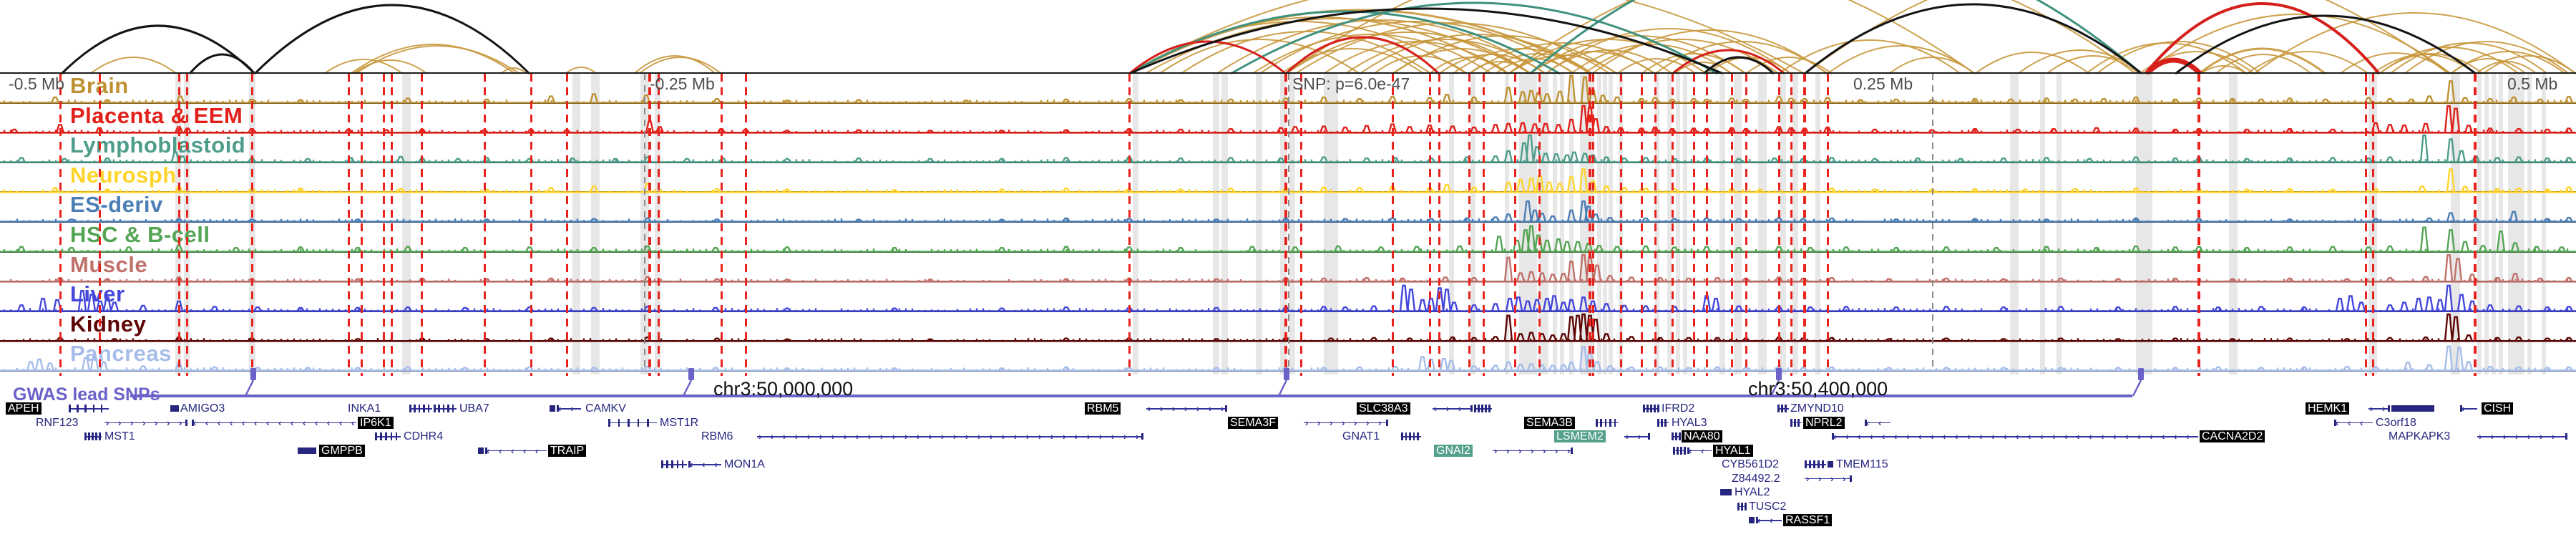  I want to click on gene-GNAI2: GNAI2 › › › › › › ›, so click(1288, 451).